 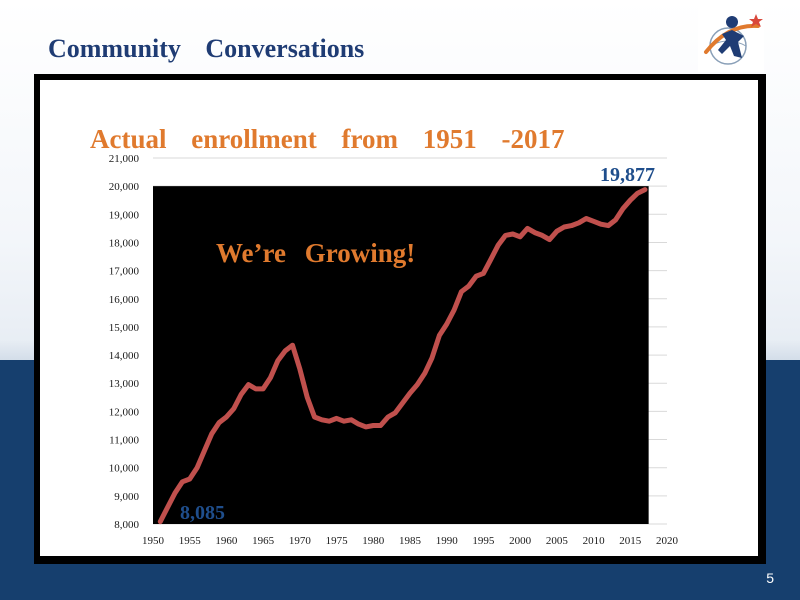 I want to click on y-tick-label: 12,000, so click(x=124, y=412).